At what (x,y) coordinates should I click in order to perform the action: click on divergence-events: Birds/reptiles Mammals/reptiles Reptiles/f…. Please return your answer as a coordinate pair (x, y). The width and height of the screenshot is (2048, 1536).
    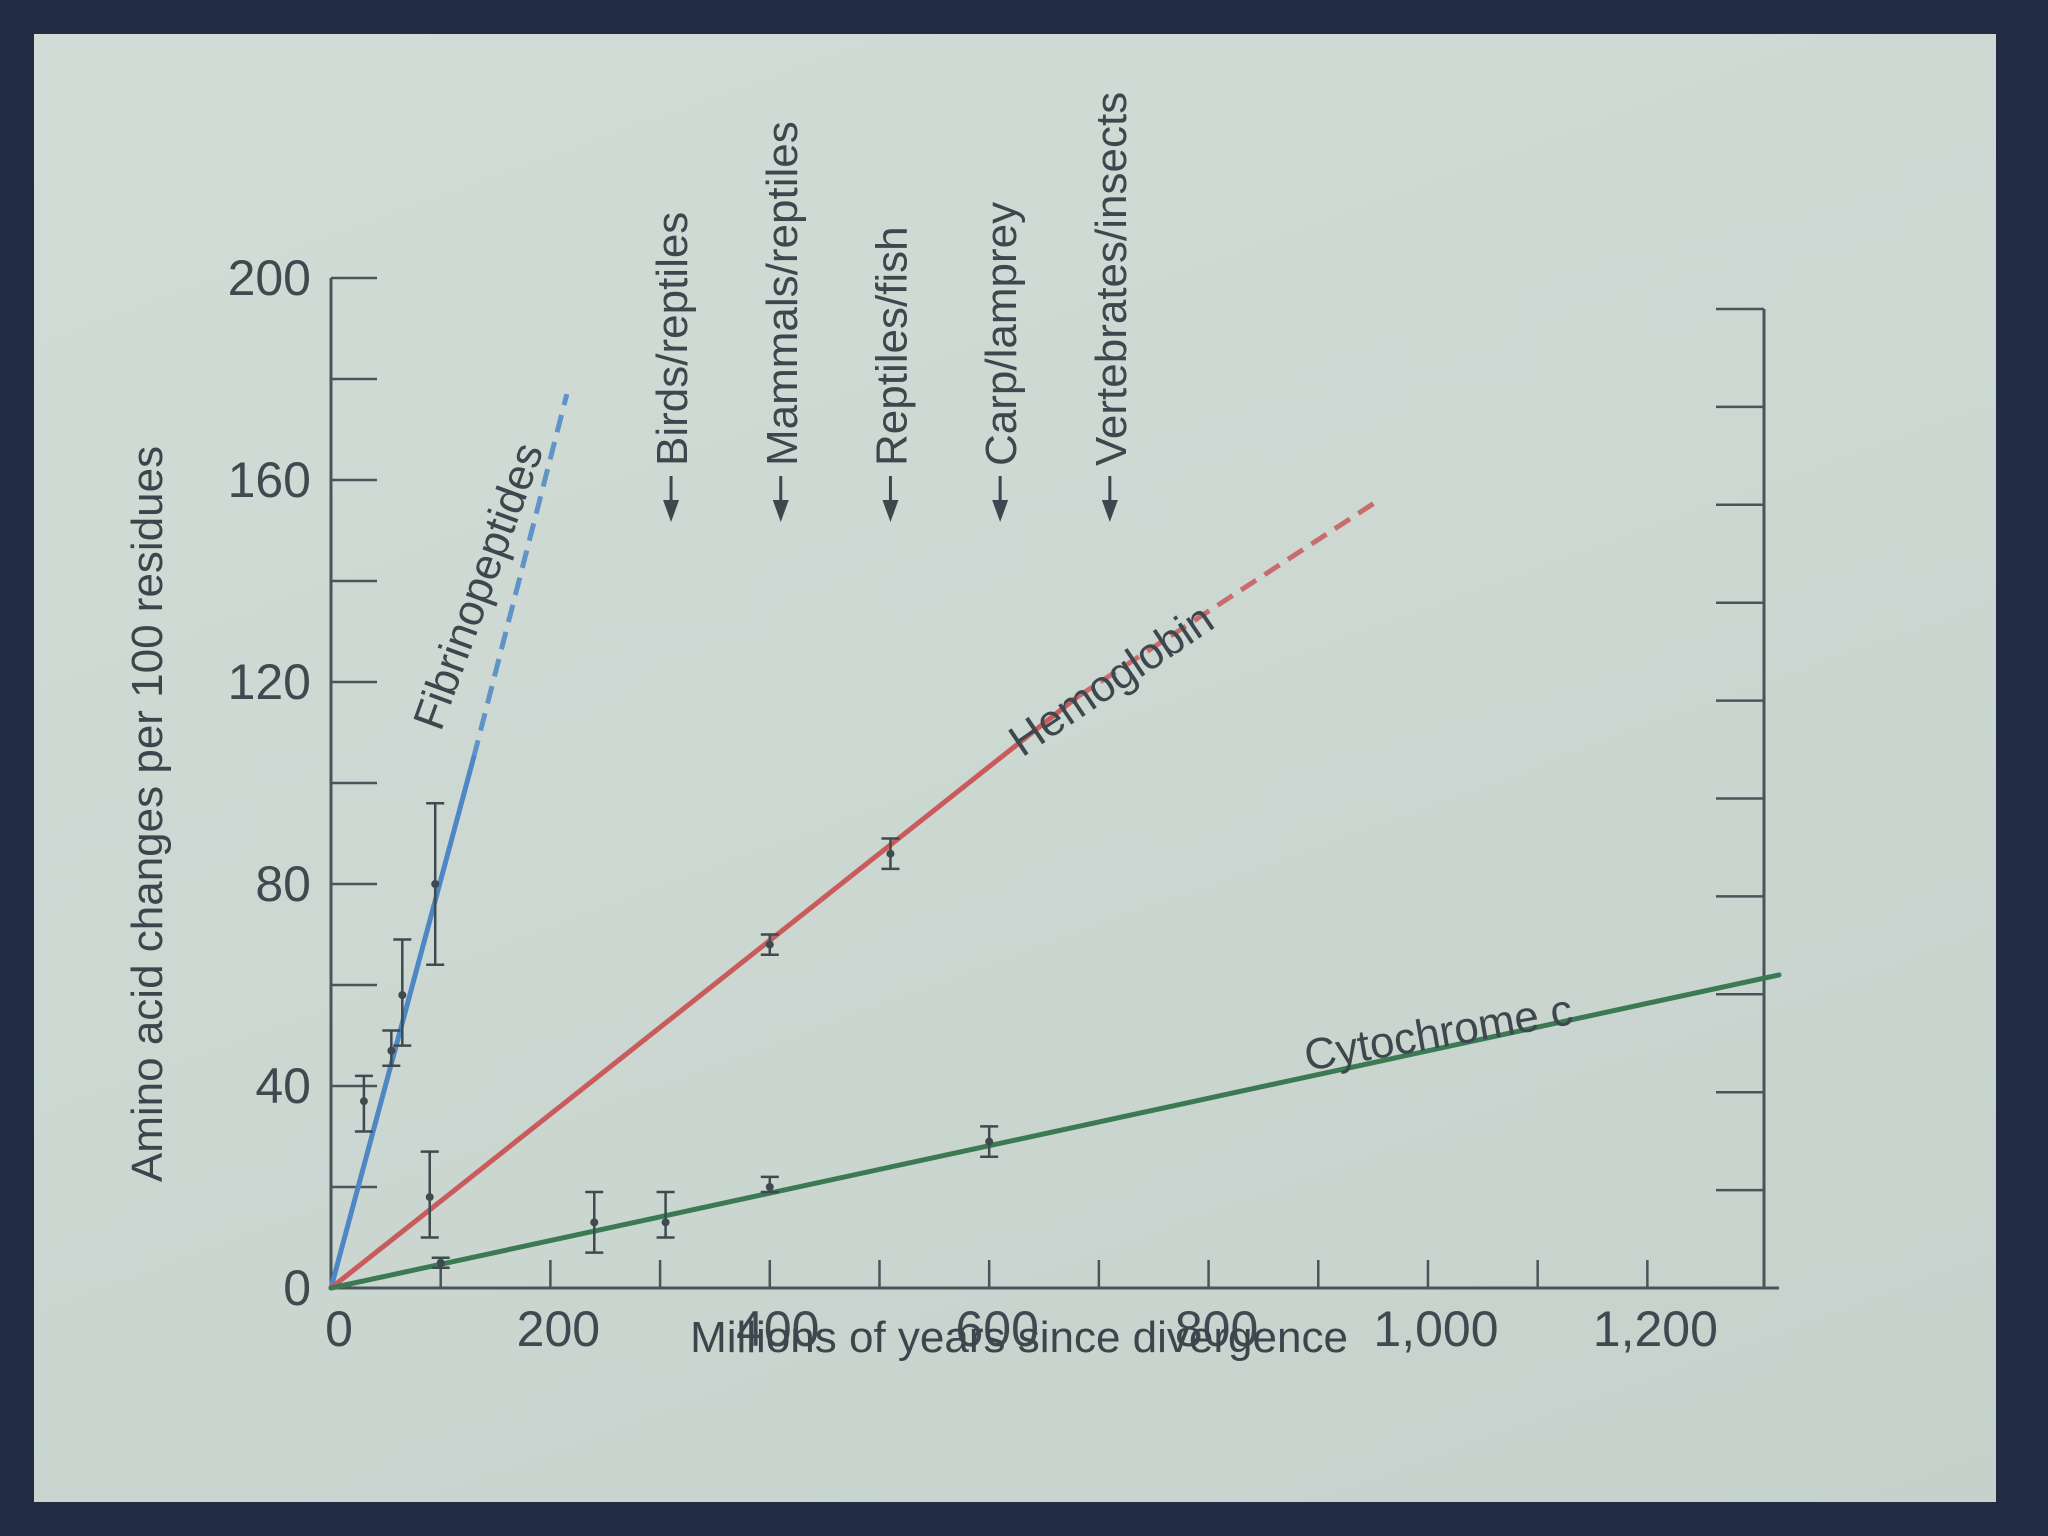
    Looking at the image, I should click on (892, 307).